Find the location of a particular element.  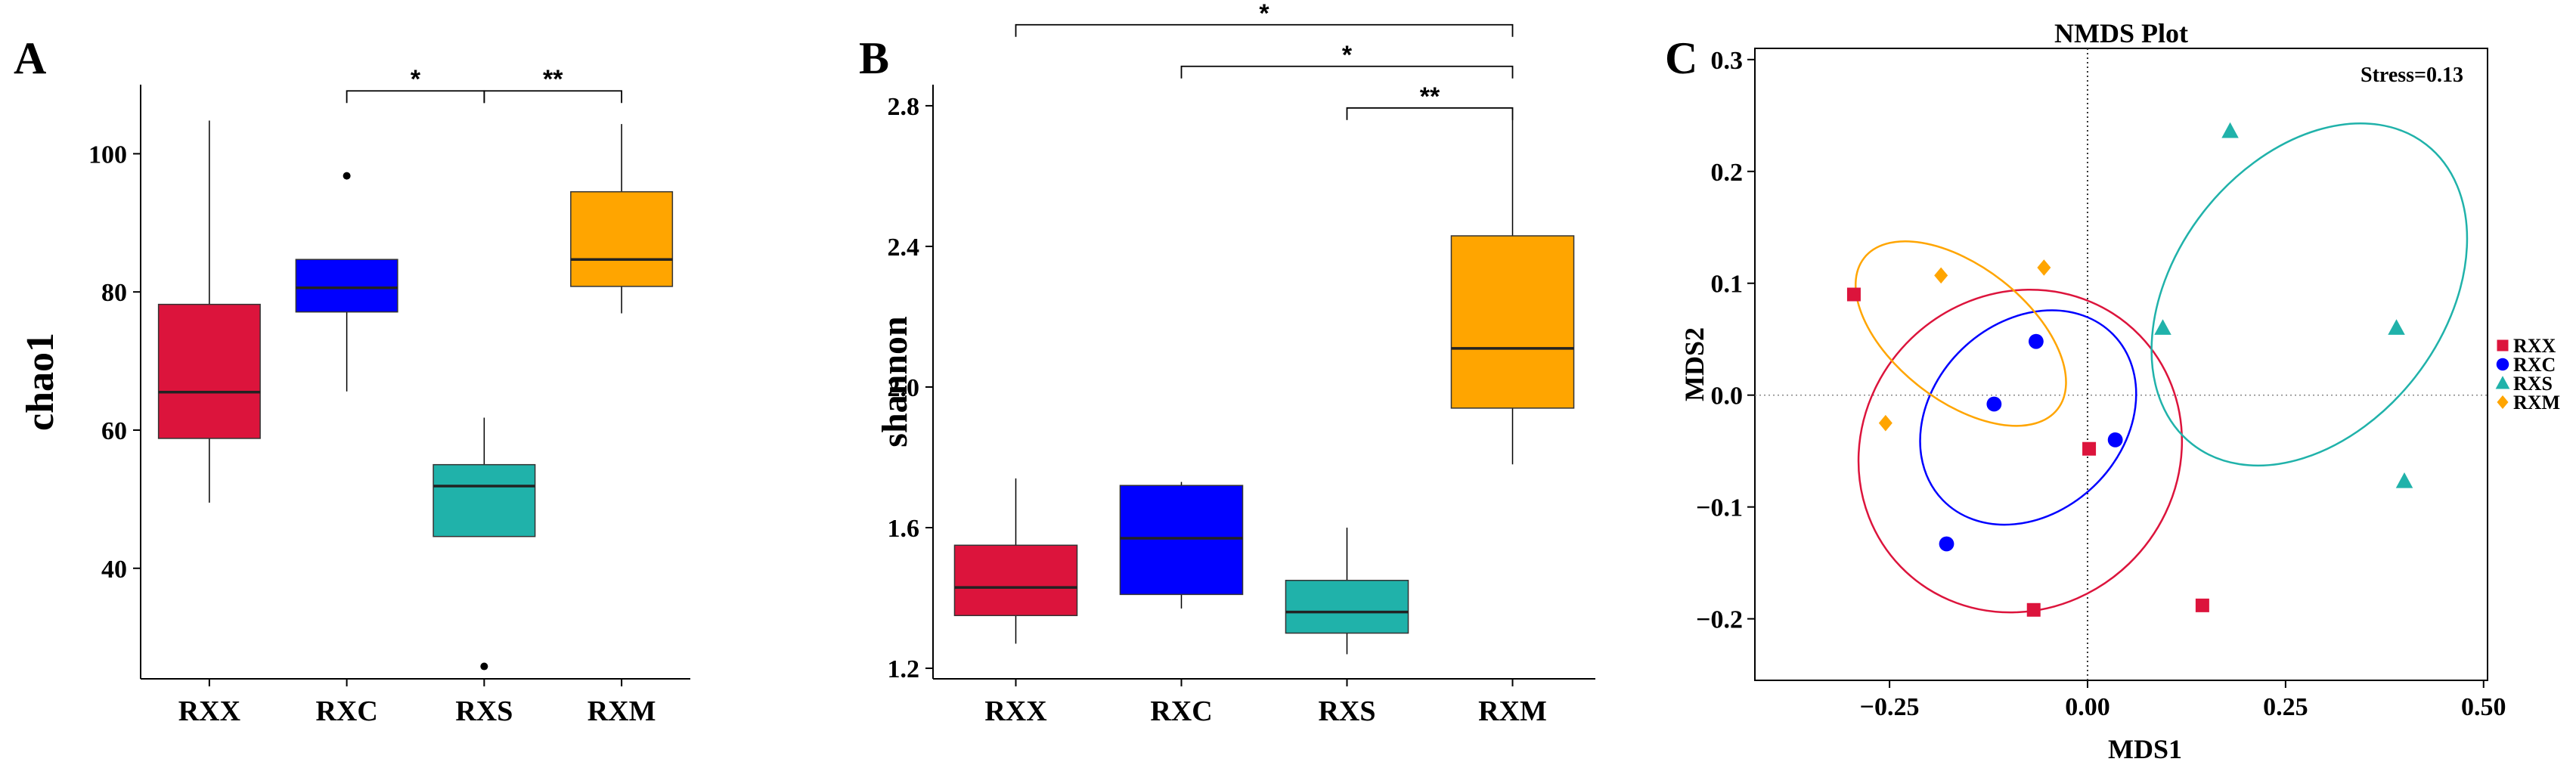

y-tick-label: 100 is located at coordinates (107, 155).